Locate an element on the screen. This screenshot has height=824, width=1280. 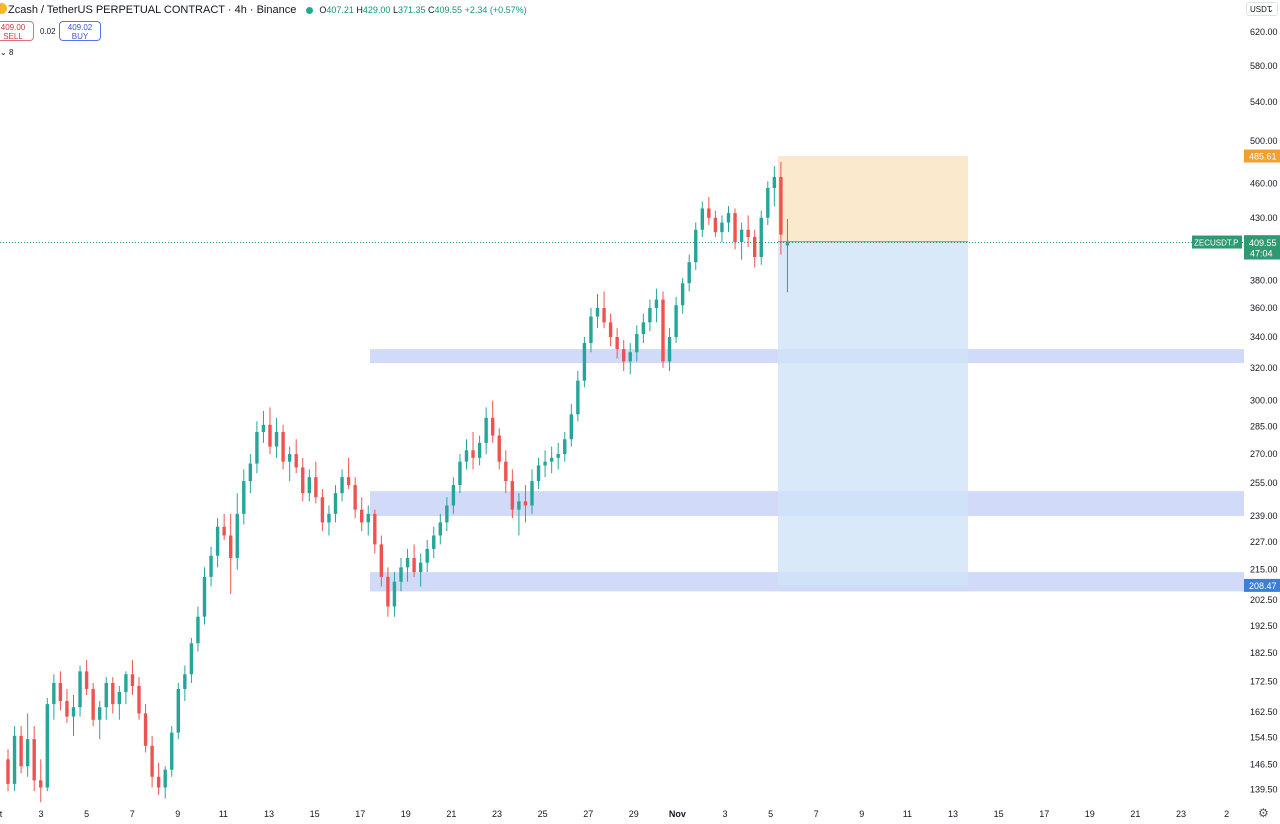
buy-button: 409.02 BUY is located at coordinates (80, 31).